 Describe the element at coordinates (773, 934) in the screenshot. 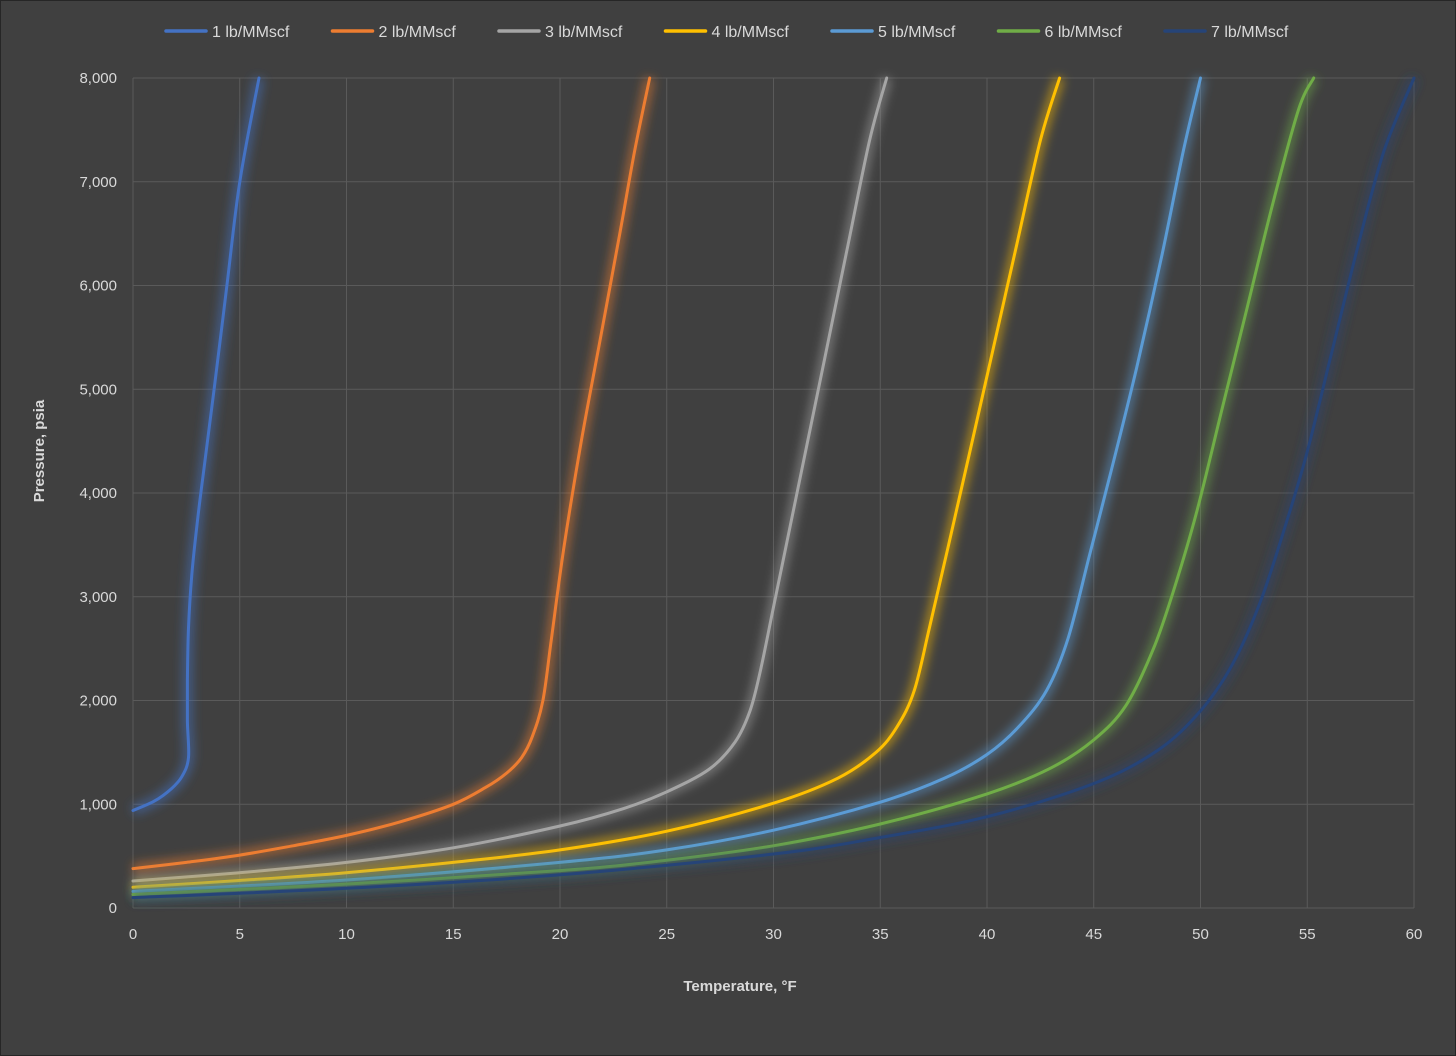

I see `x-tick-label: 30` at that location.